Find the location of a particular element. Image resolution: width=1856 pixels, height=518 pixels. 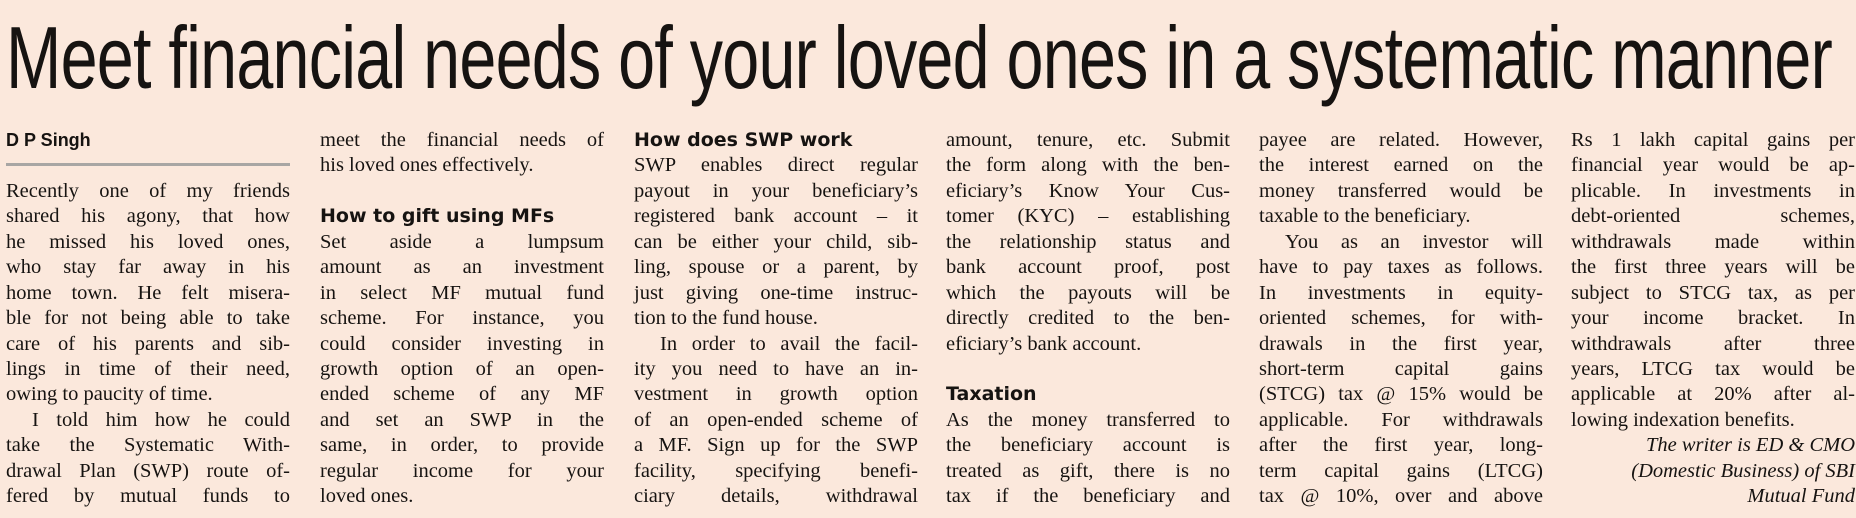

byline-row: D P Singh is located at coordinates (148, 140).